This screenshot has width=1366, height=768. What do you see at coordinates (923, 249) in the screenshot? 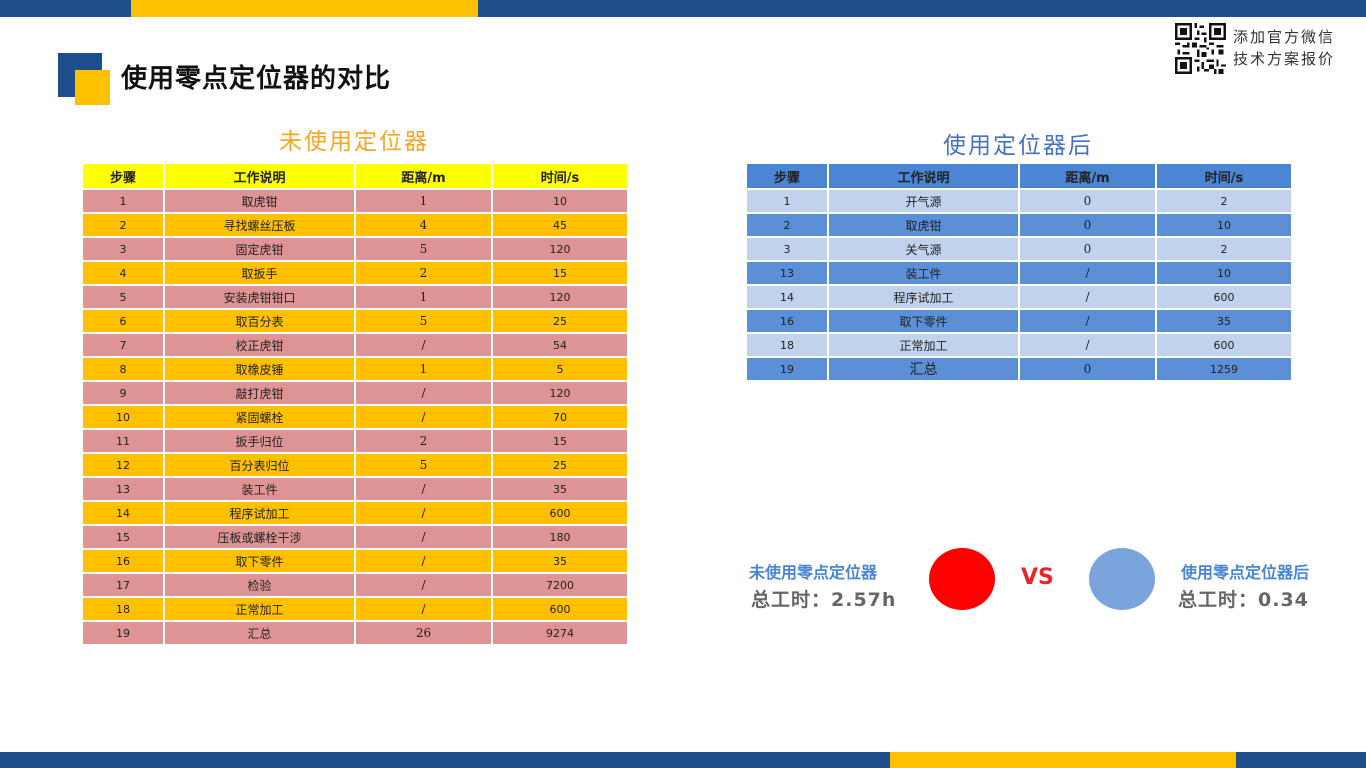
I see `cell-description: 关气源` at bounding box center [923, 249].